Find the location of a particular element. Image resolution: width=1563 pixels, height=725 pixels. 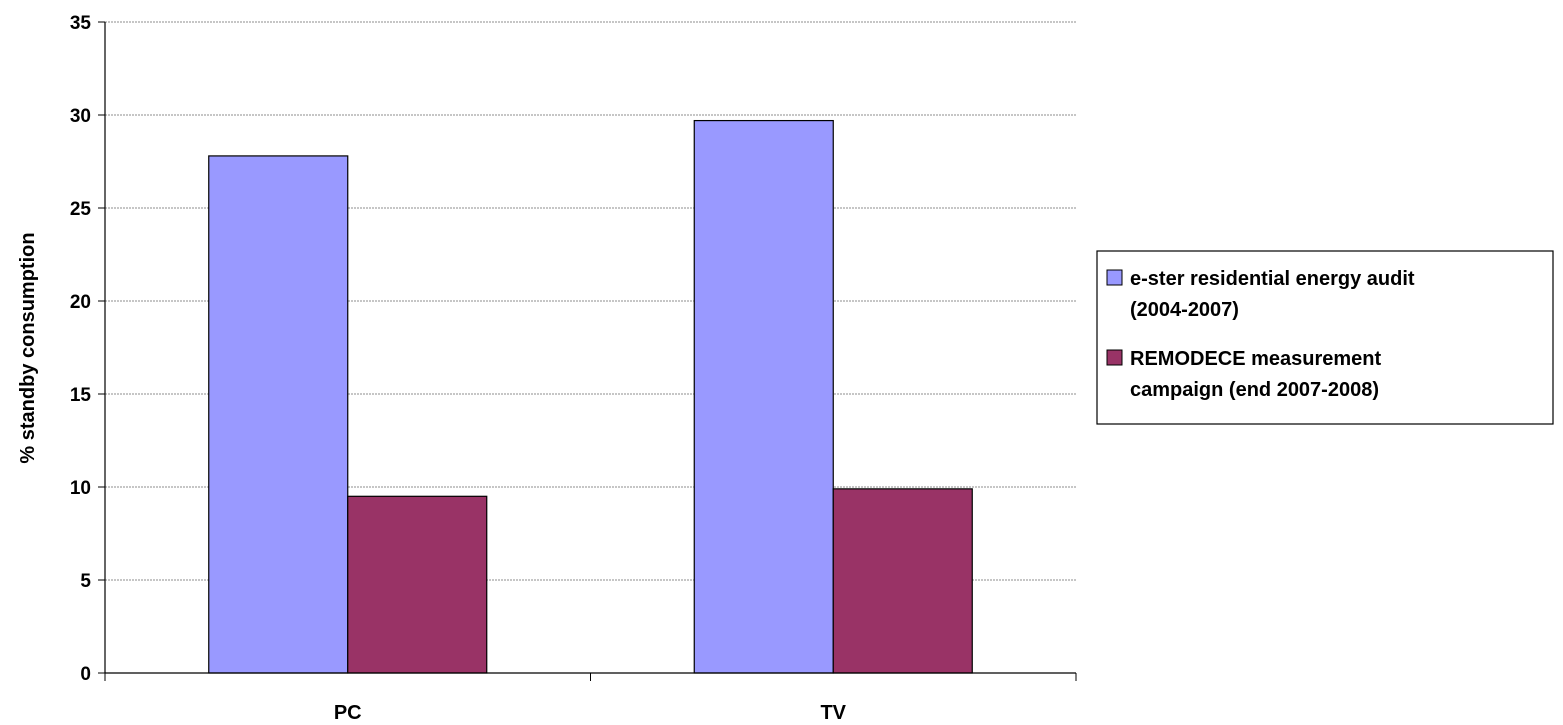

y-tick-labels: 0 5 10 15 20 25 30 35 is located at coordinates (81, 349).